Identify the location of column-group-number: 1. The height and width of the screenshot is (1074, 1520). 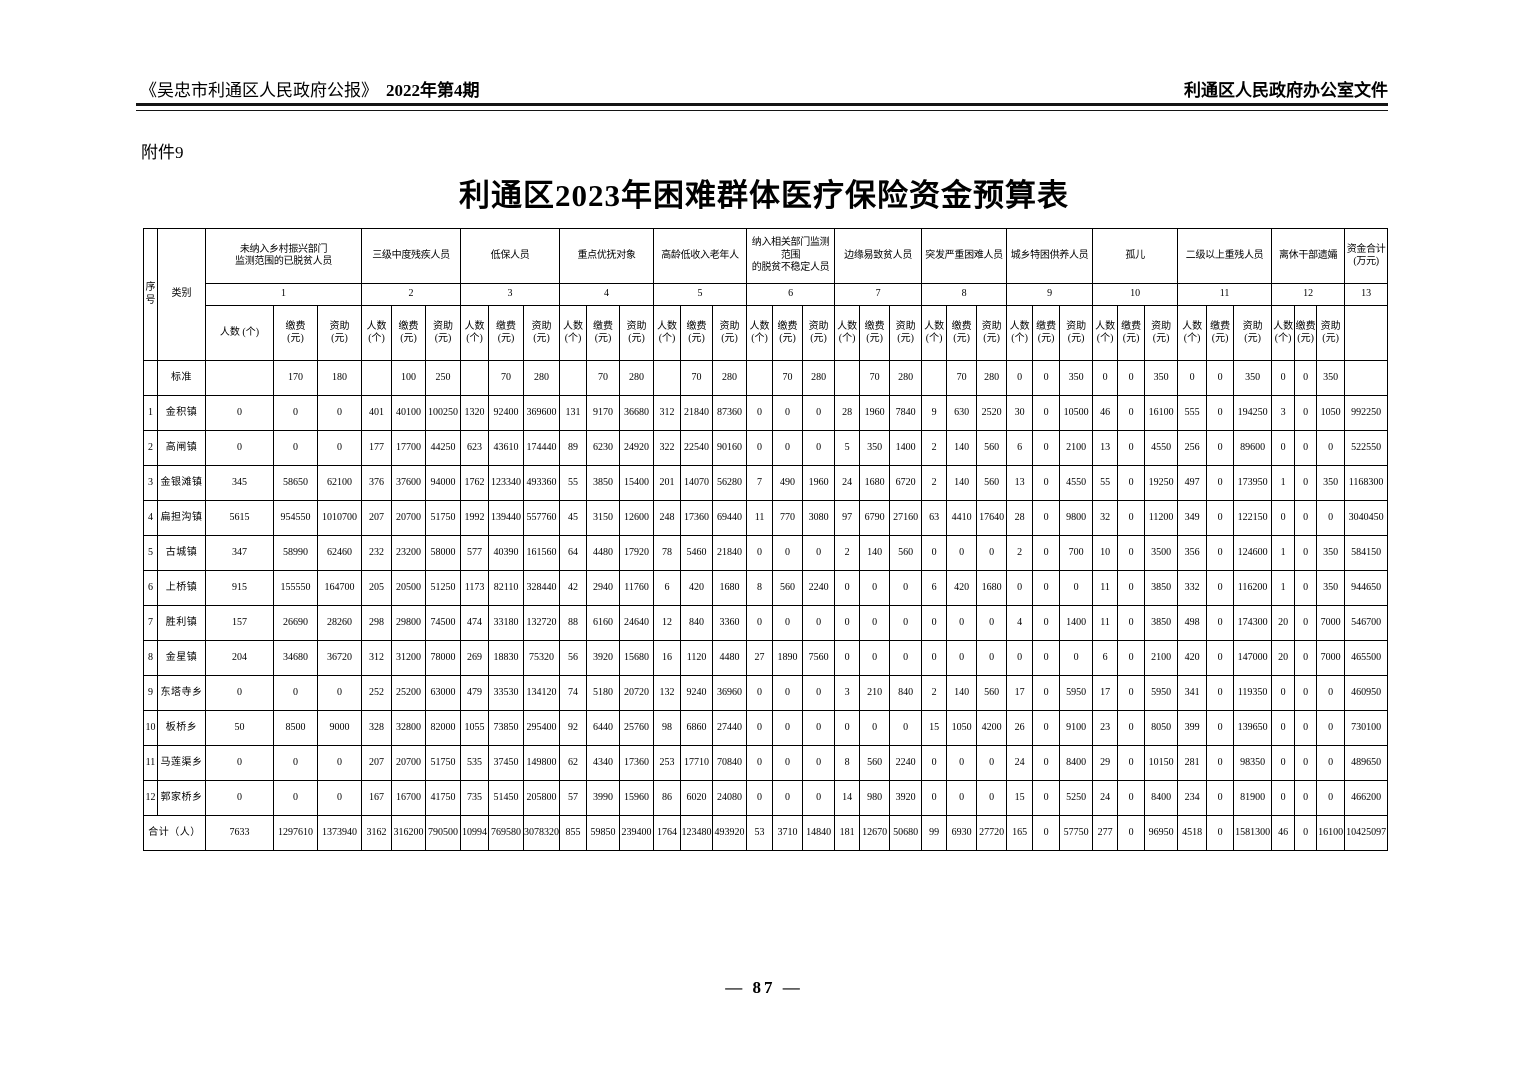
(283, 294).